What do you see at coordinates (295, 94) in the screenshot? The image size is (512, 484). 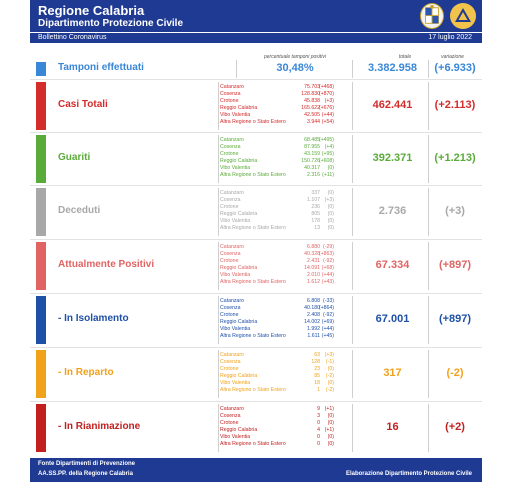 I see `province-row: Cosenza 128.830 (+870)` at bounding box center [295, 94].